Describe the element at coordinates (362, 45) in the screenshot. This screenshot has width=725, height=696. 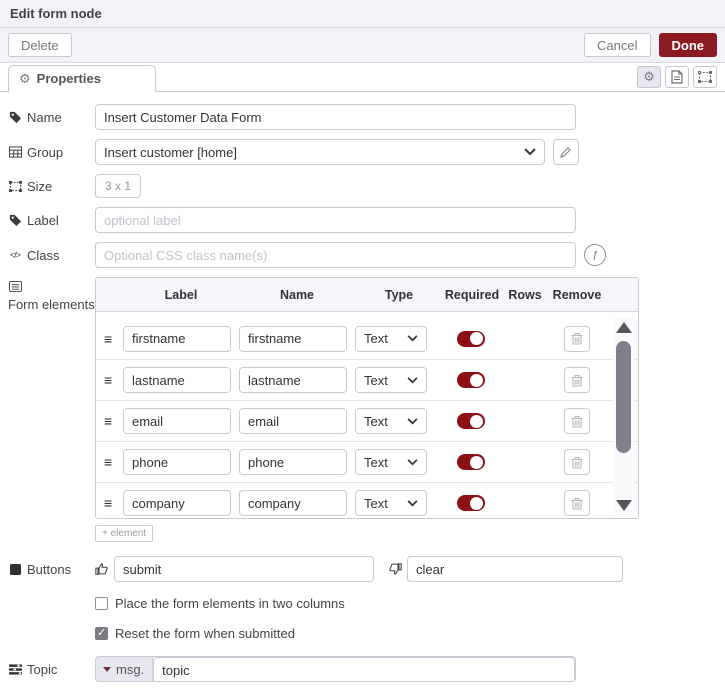
I see `dialog-toolbar: Delete Cancel Done` at that location.